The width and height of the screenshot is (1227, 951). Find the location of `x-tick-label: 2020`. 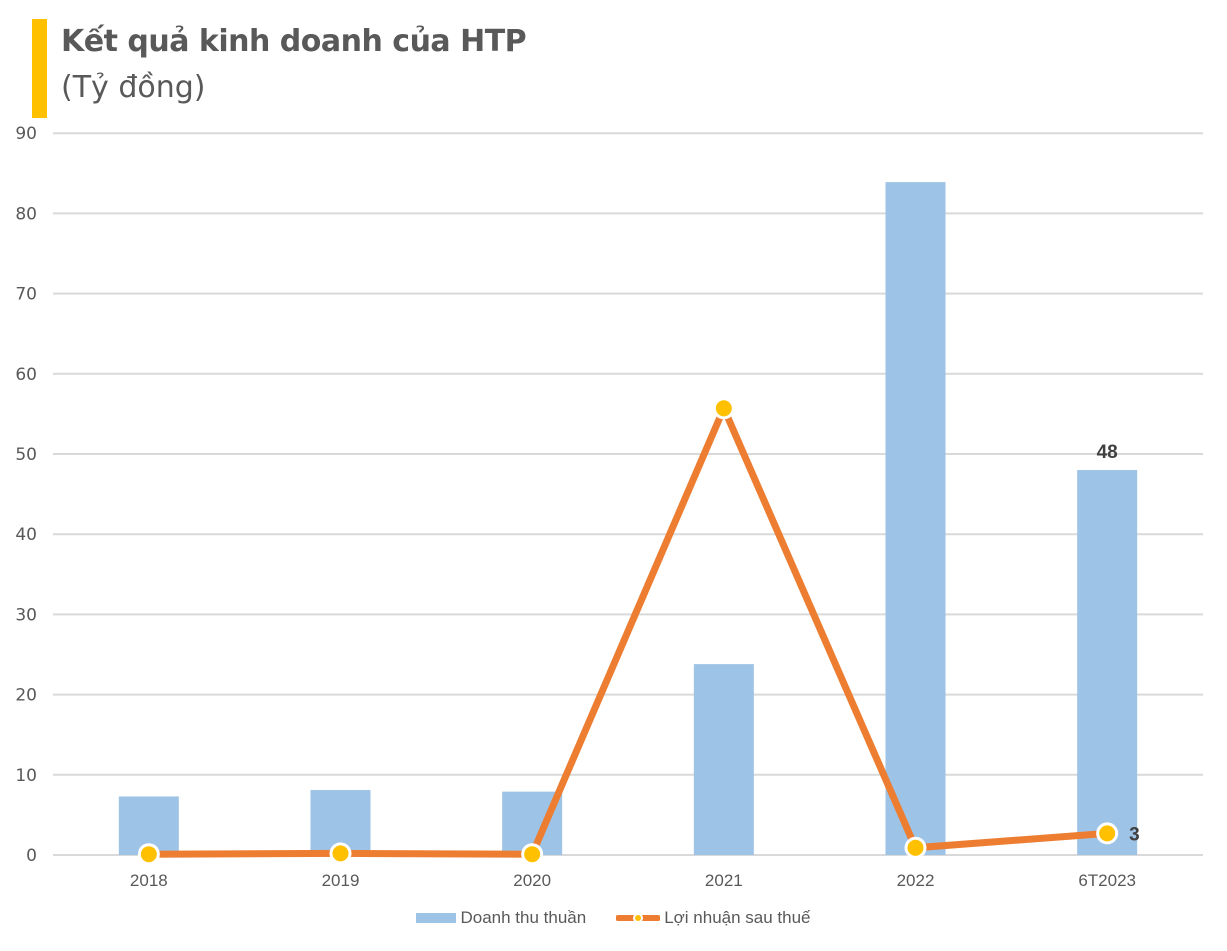

x-tick-label: 2020 is located at coordinates (532, 880).